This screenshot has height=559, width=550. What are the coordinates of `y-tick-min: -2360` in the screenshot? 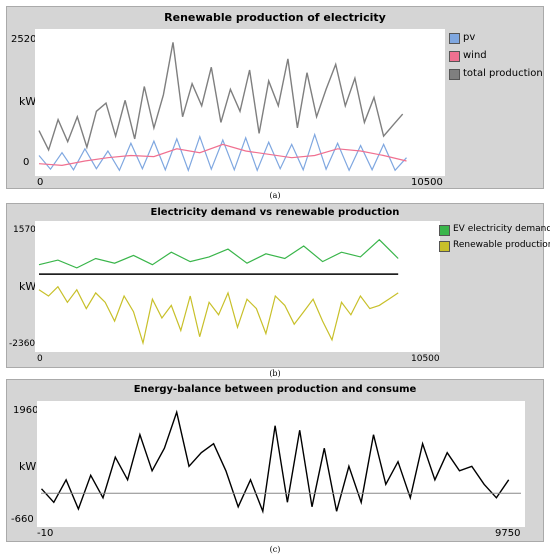 It's located at (22, 344).